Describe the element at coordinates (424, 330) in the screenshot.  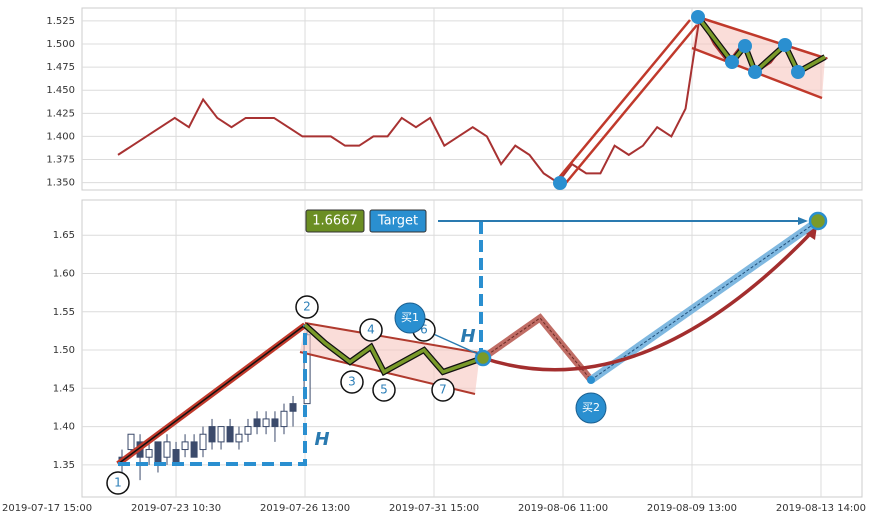
I see `point-label: 6` at that location.